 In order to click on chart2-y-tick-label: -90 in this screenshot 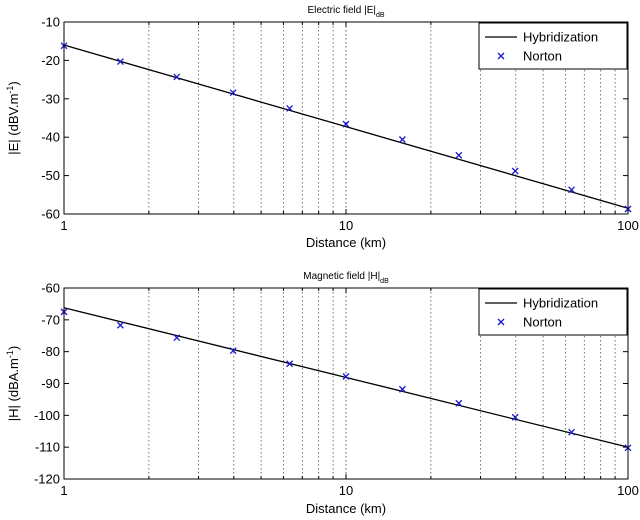, I will do `click(50, 383)`.